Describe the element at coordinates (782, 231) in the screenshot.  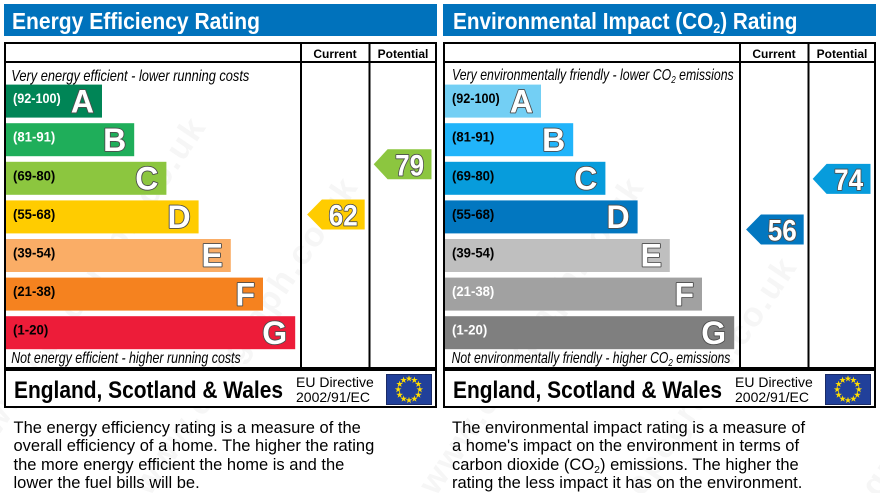
I see `svg-text: 56` at that location.